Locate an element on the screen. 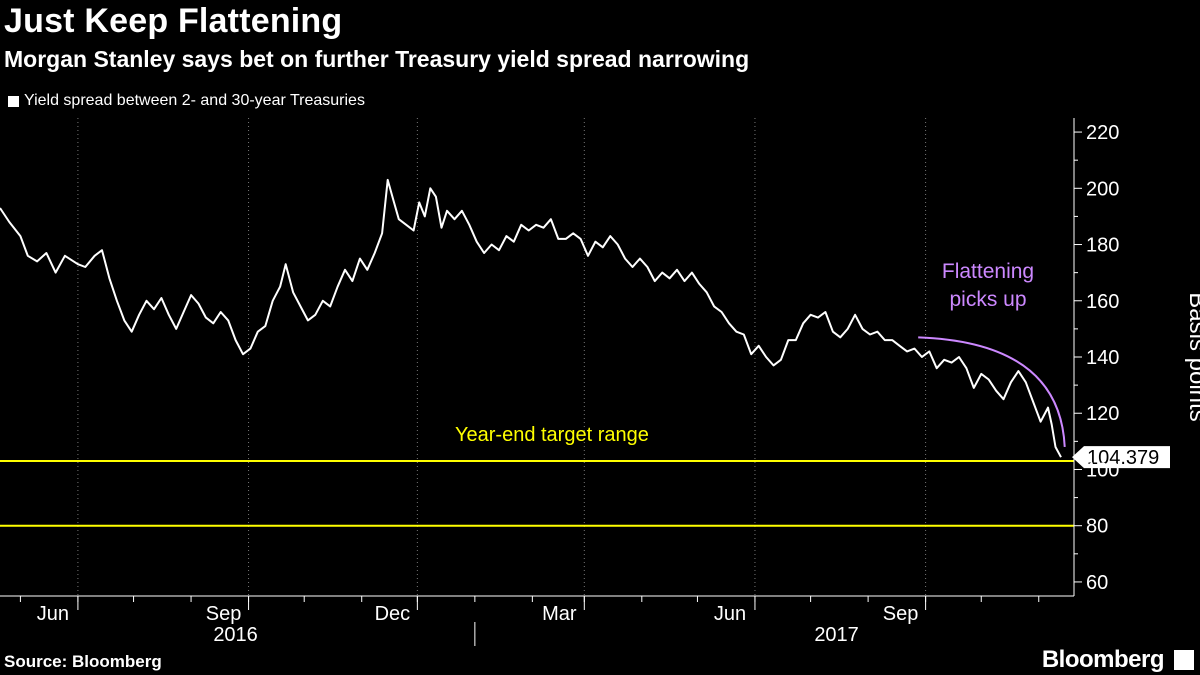  y-tick-label: 180 is located at coordinates (1102, 246).